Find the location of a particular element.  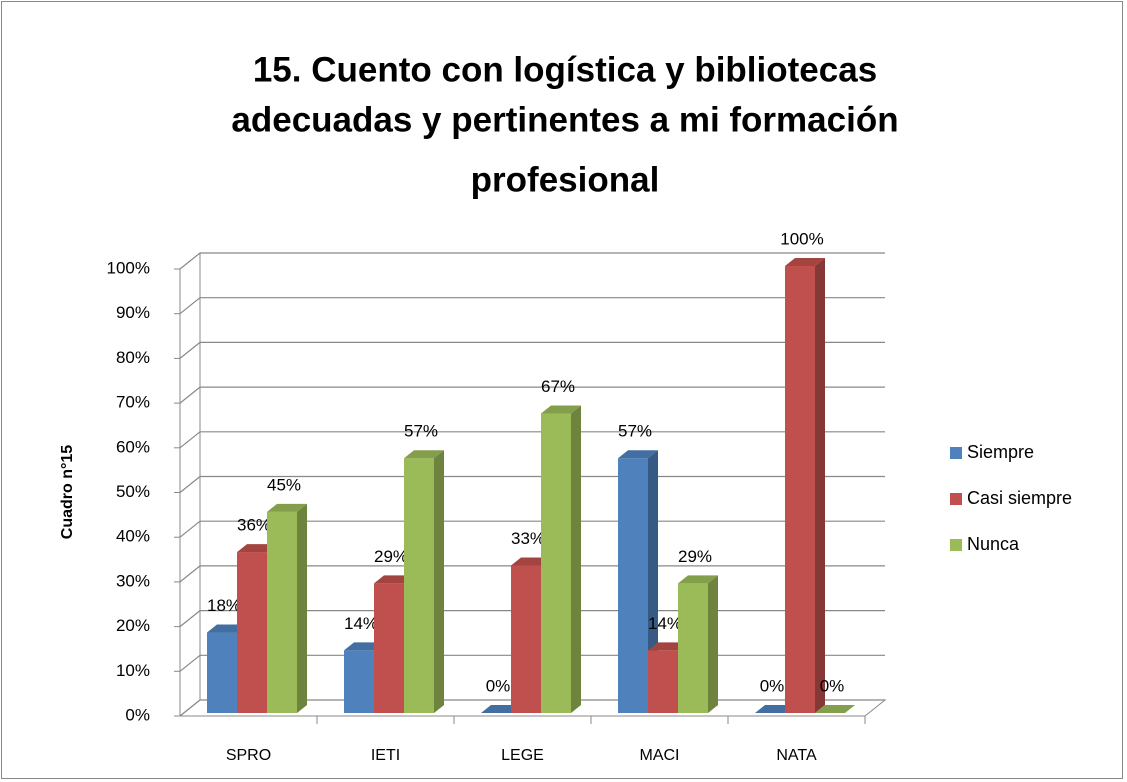

value-label: 45% is located at coordinates (284, 484).